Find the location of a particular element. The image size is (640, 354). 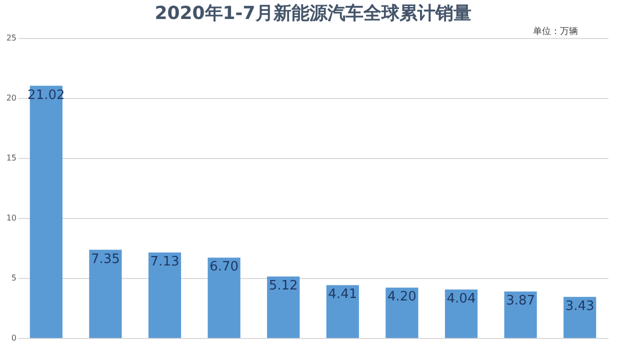

y-tick-label: 5 is located at coordinates (13, 278).